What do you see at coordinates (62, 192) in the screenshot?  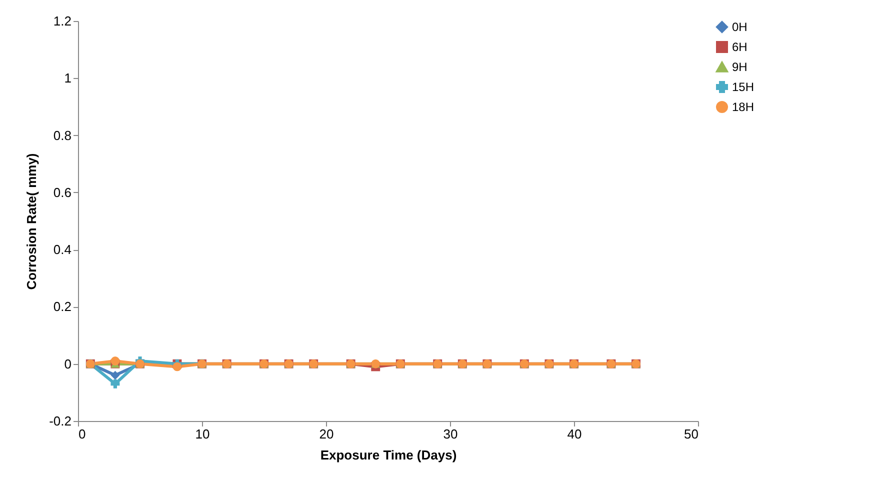 I see `y-tick-label: 0.6` at bounding box center [62, 192].